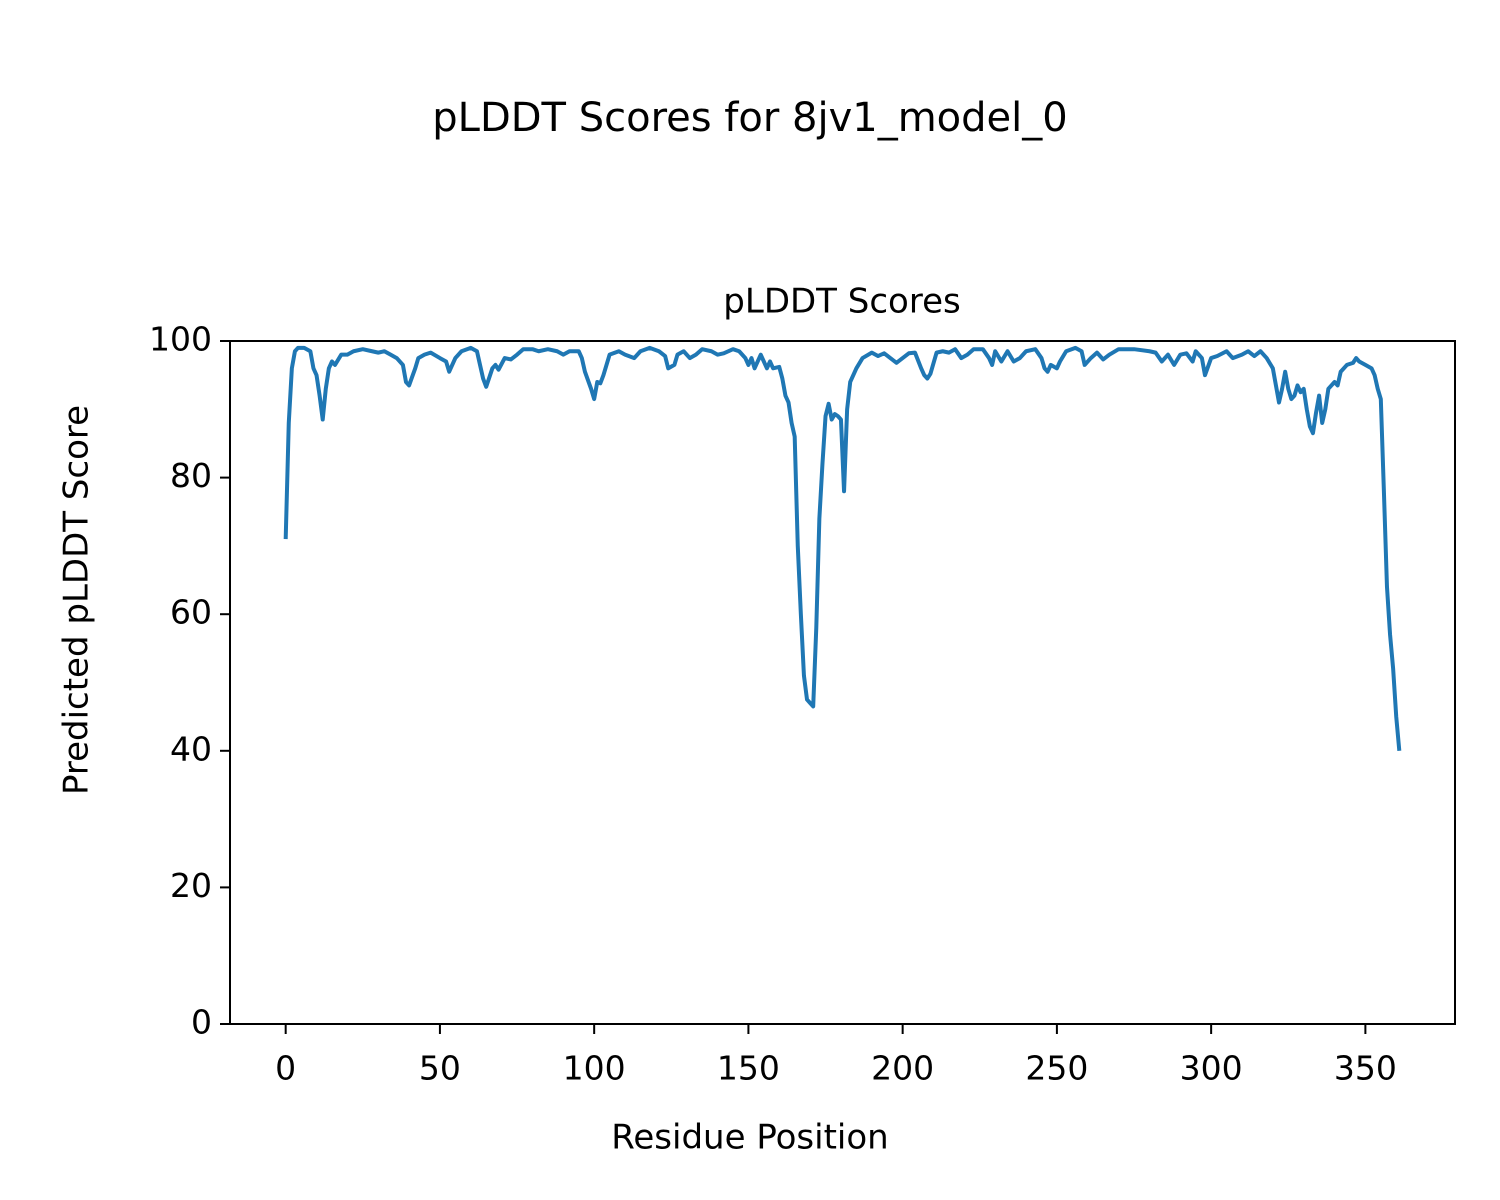 The width and height of the screenshot is (1500, 1200). I want to click on y-tick-label: 100, so click(180, 339).